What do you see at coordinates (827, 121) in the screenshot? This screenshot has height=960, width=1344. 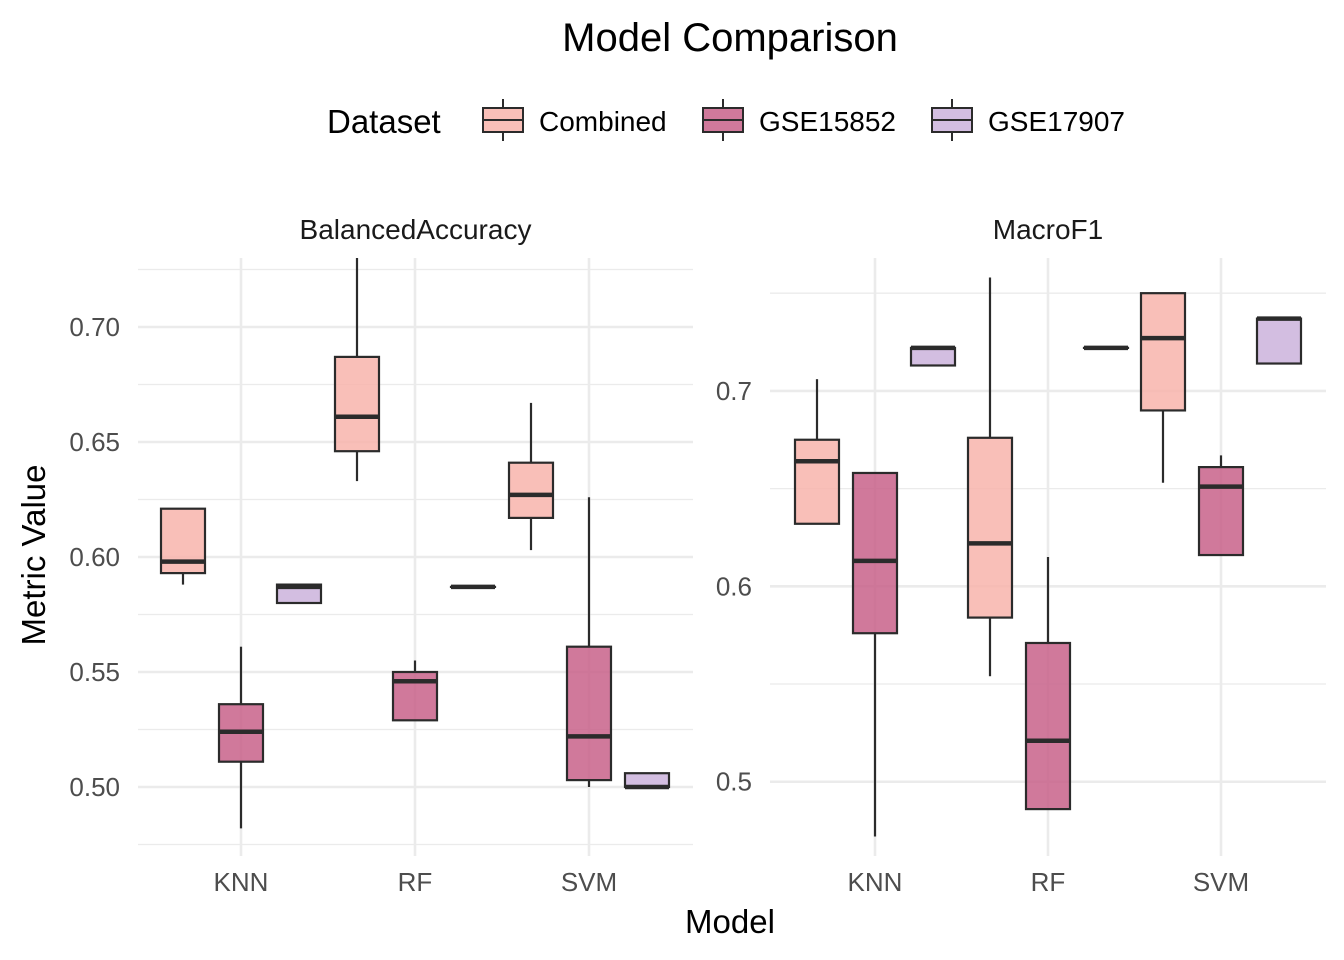 I see `legend-label: GSE15852` at bounding box center [827, 121].